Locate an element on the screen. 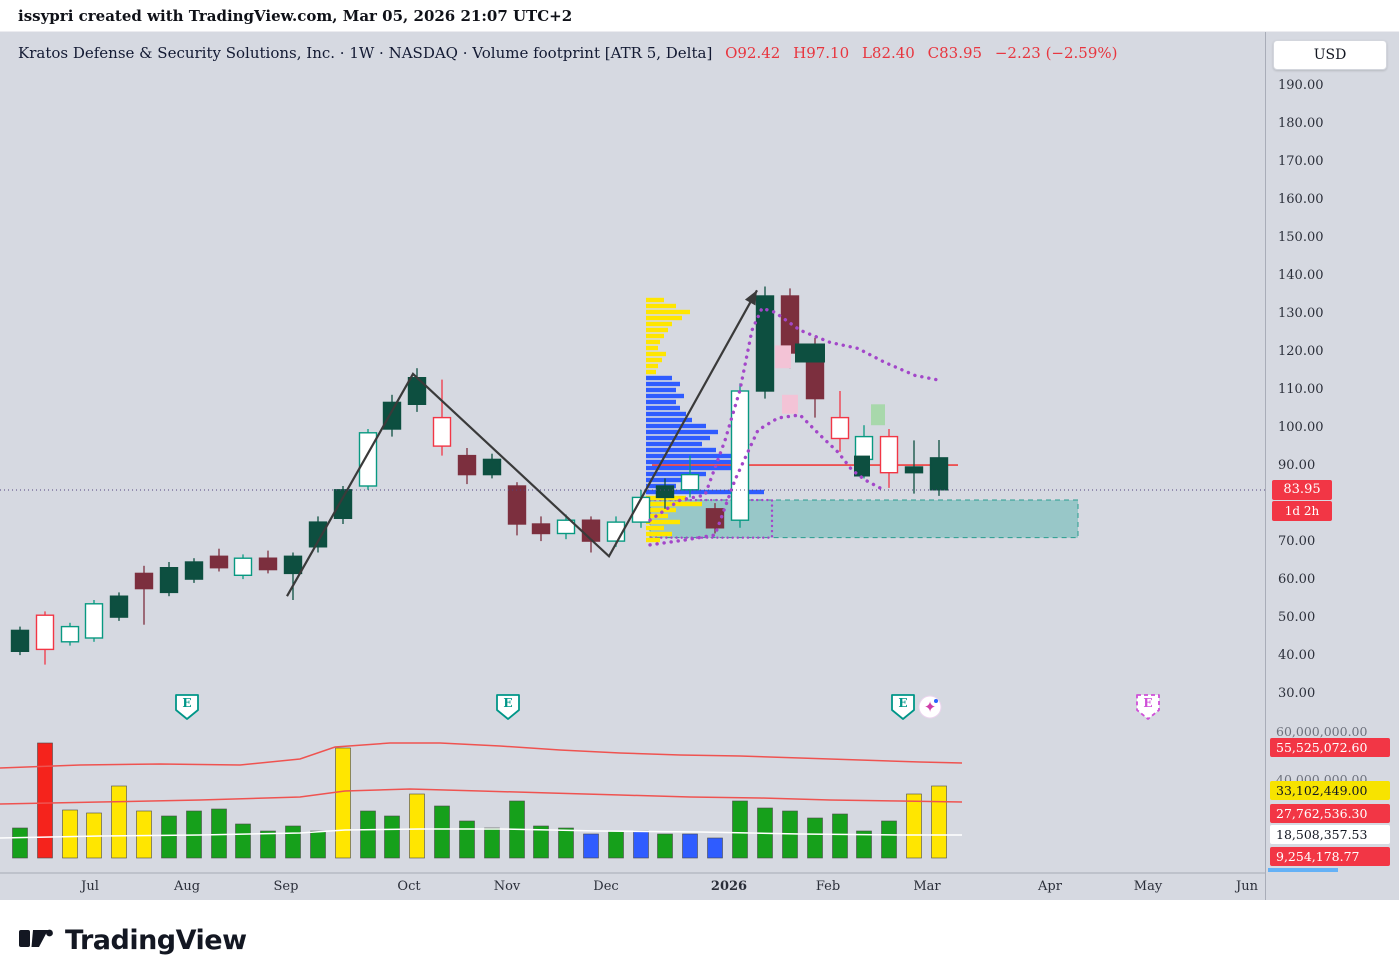  price-tick-label: 180.00 is located at coordinates (1301, 123).